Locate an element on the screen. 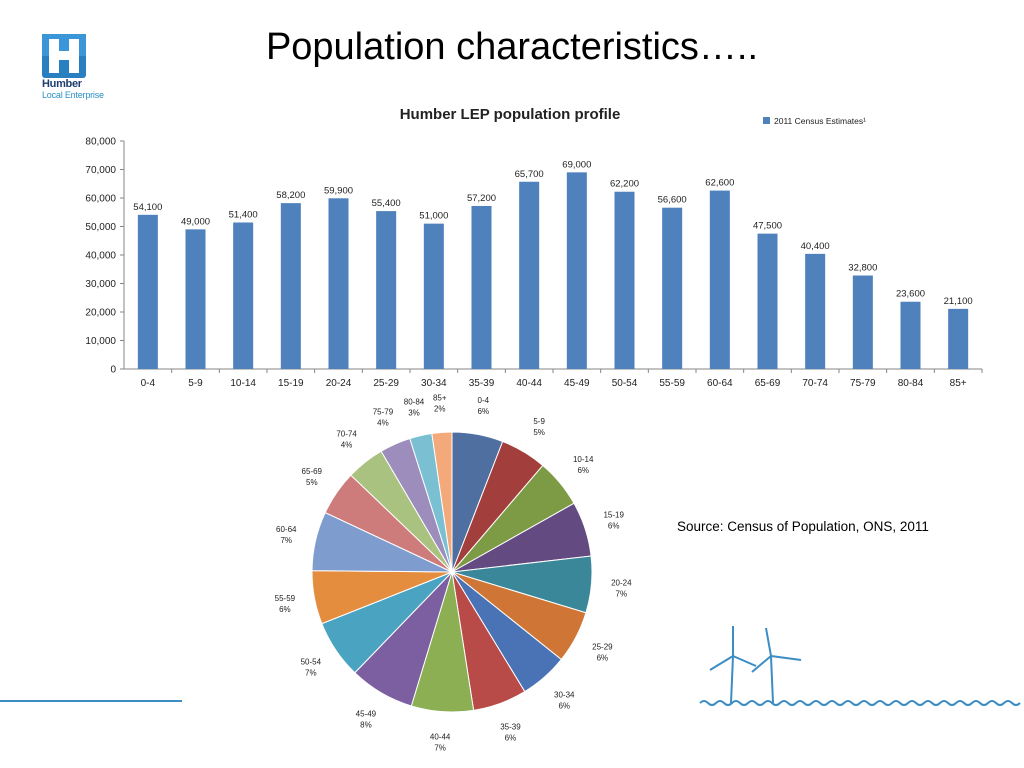 This screenshot has width=1024, height=768. y-tick-label: 30,000 is located at coordinates (100, 284).